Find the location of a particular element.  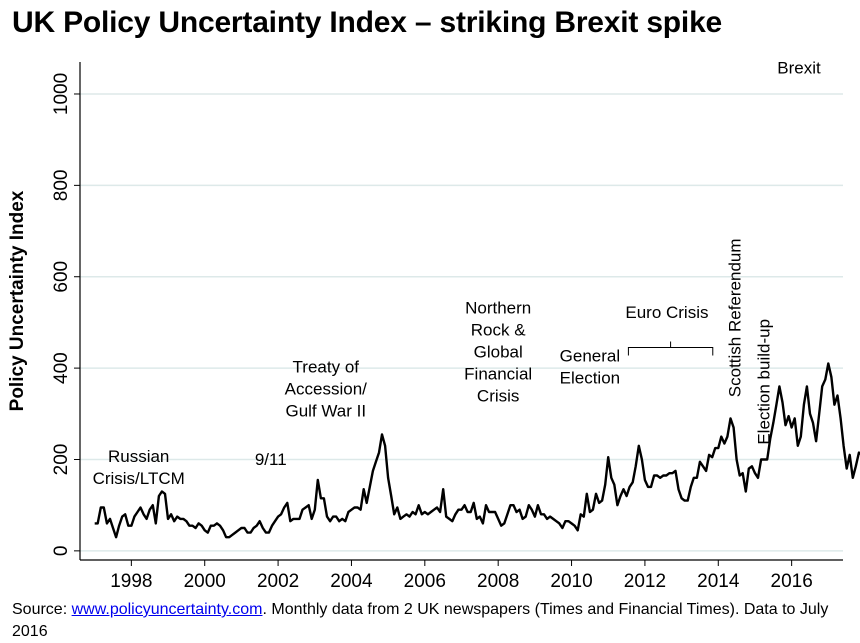

annotation-text-7: Election build-up is located at coordinates (764, 382).